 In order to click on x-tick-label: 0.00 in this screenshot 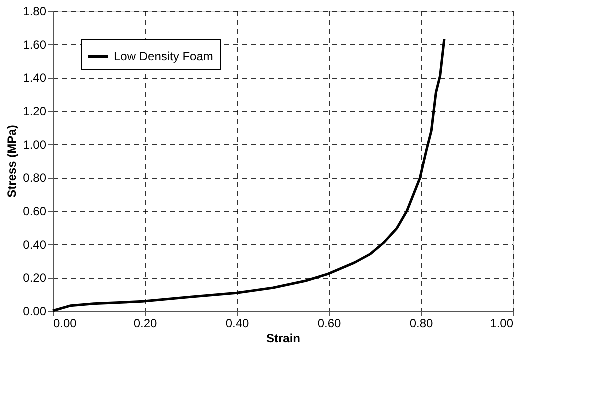, I will do `click(66, 323)`.